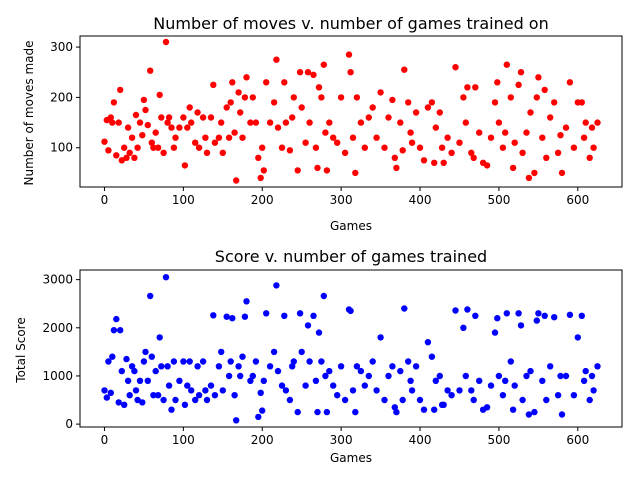  What do you see at coordinates (341, 440) in the screenshot?
I see `x-tick-label: 300` at bounding box center [341, 440].